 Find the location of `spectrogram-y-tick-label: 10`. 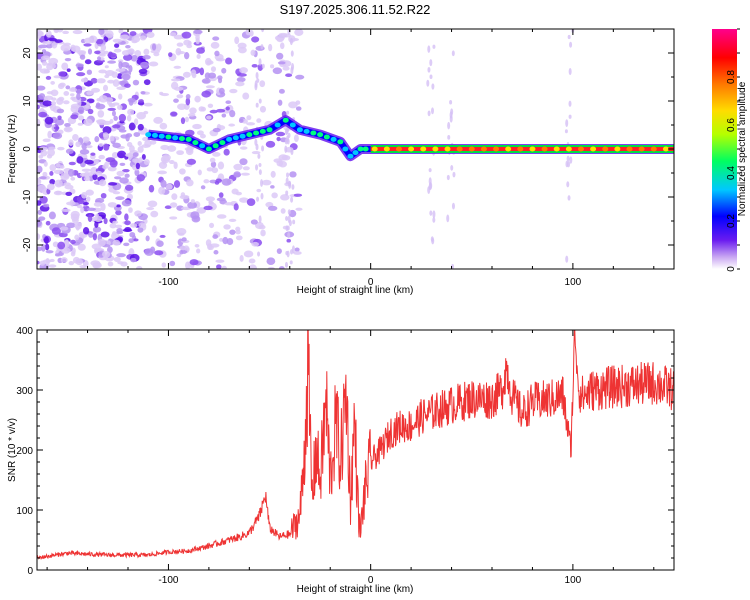

spectrogram-y-tick-label: 10 is located at coordinates (27, 101).